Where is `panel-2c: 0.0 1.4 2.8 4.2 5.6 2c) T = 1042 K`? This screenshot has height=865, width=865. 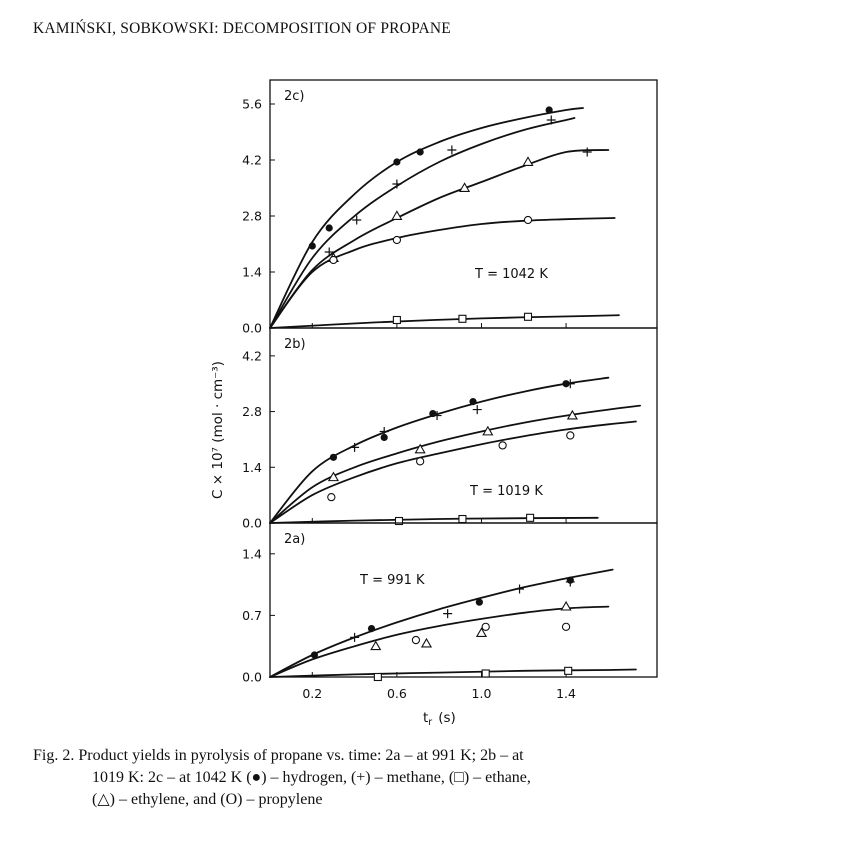
panel-2c: 0.0 1.4 2.8 4.2 5.6 2c) T = 1042 K is located at coordinates (450, 207).